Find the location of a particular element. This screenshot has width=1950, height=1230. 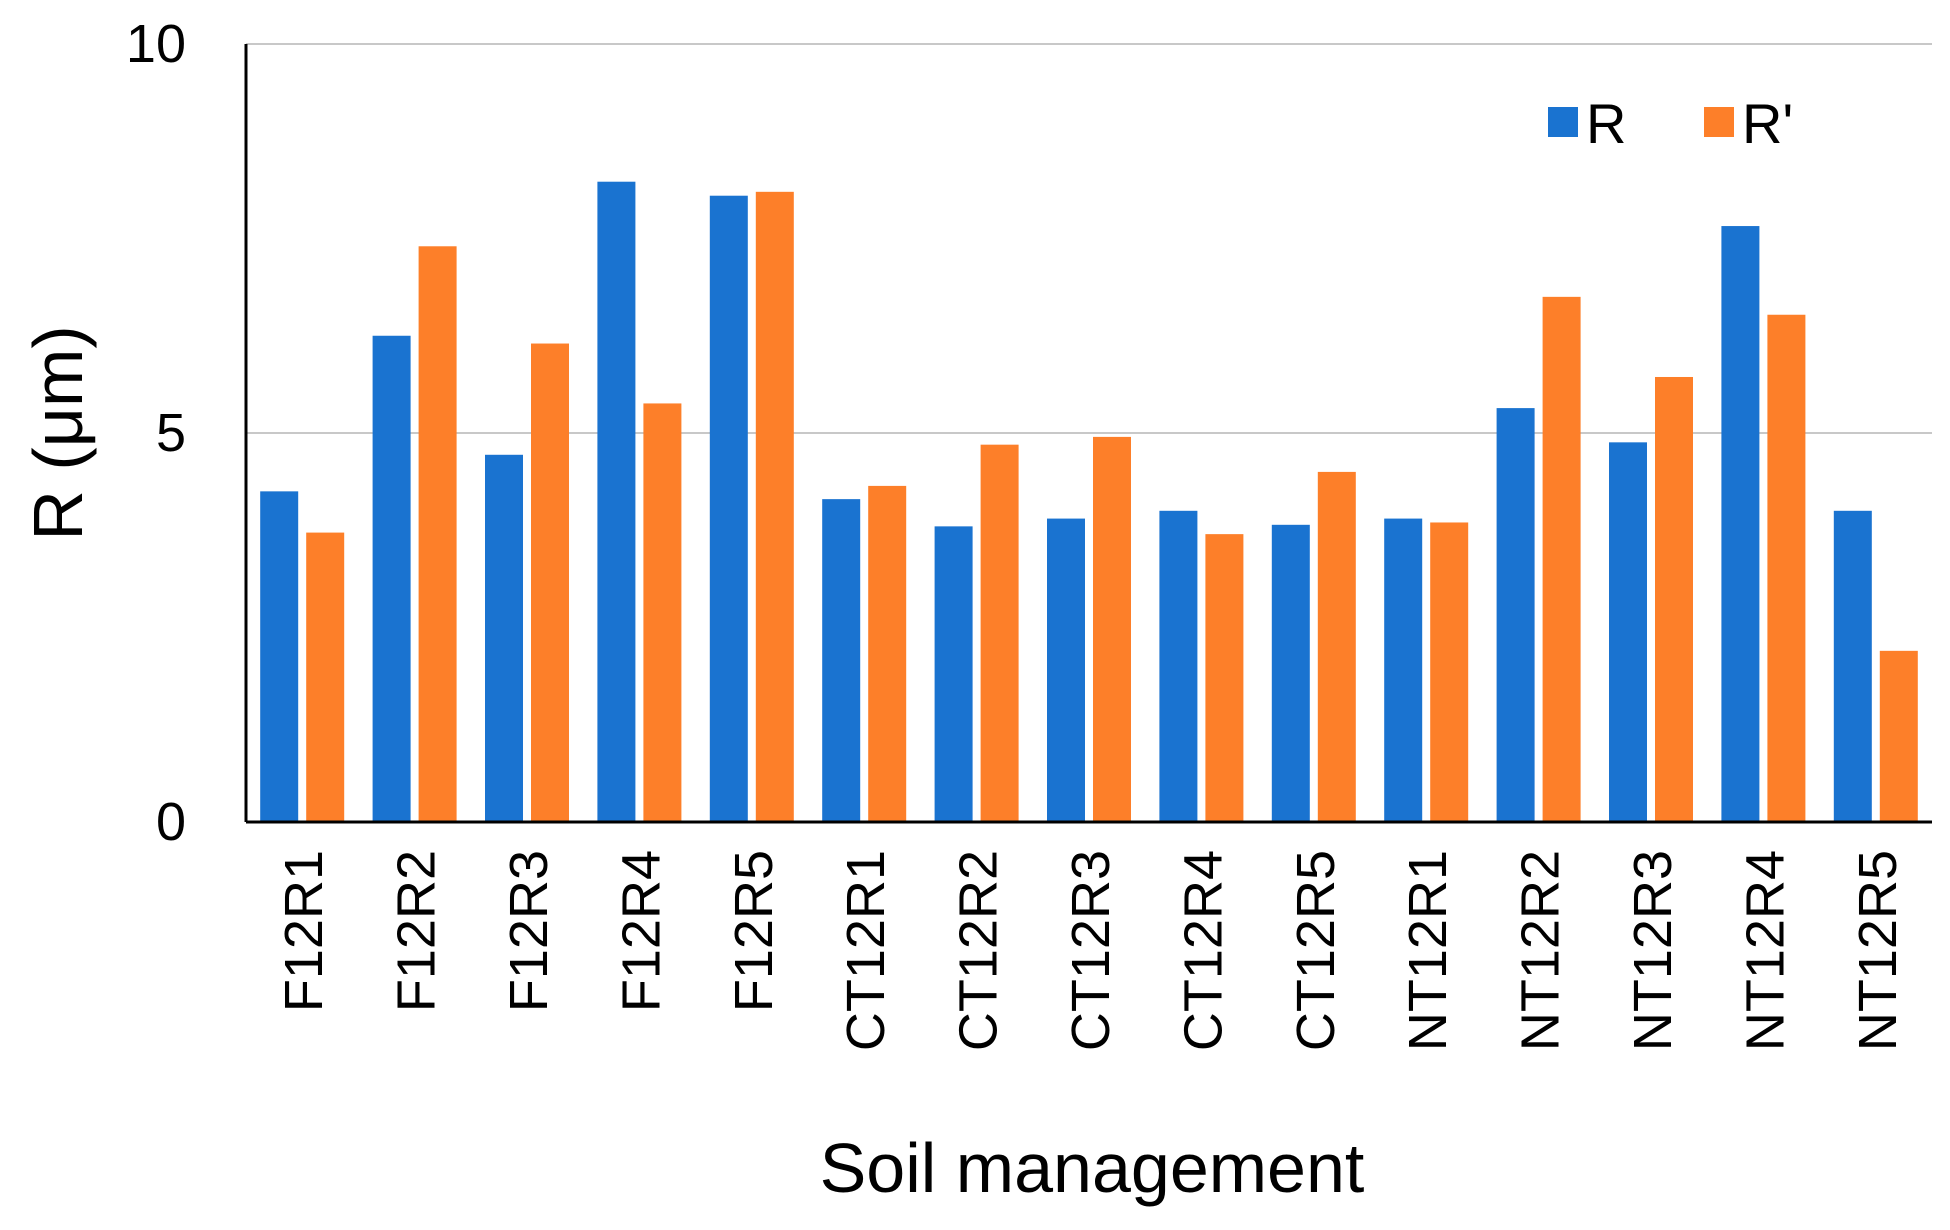

x-tick-label: CT12R1 is located at coordinates (866, 950).